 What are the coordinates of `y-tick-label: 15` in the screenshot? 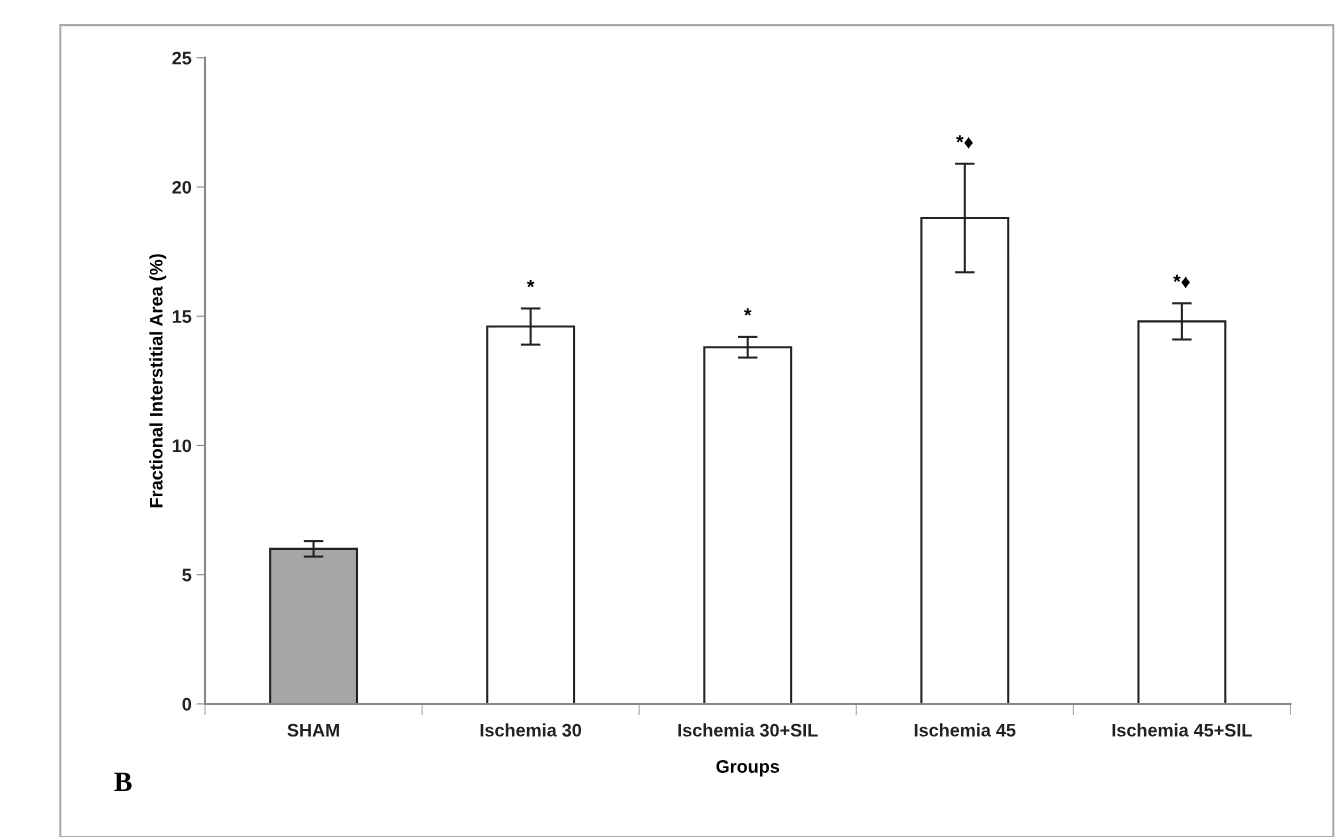 It's located at (182, 316).